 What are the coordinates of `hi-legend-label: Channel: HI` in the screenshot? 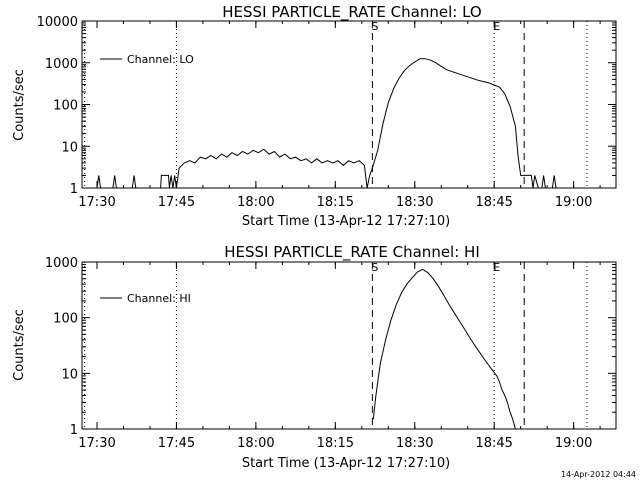 It's located at (159, 298).